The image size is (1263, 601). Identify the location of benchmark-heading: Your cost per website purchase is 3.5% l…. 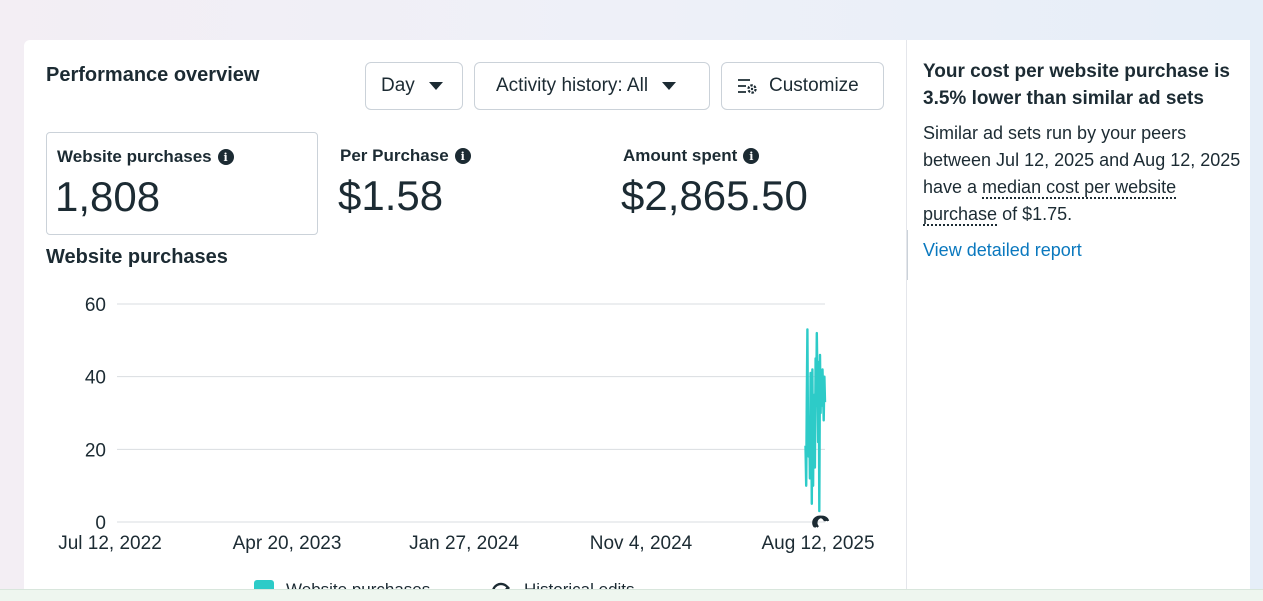
(1076, 85).